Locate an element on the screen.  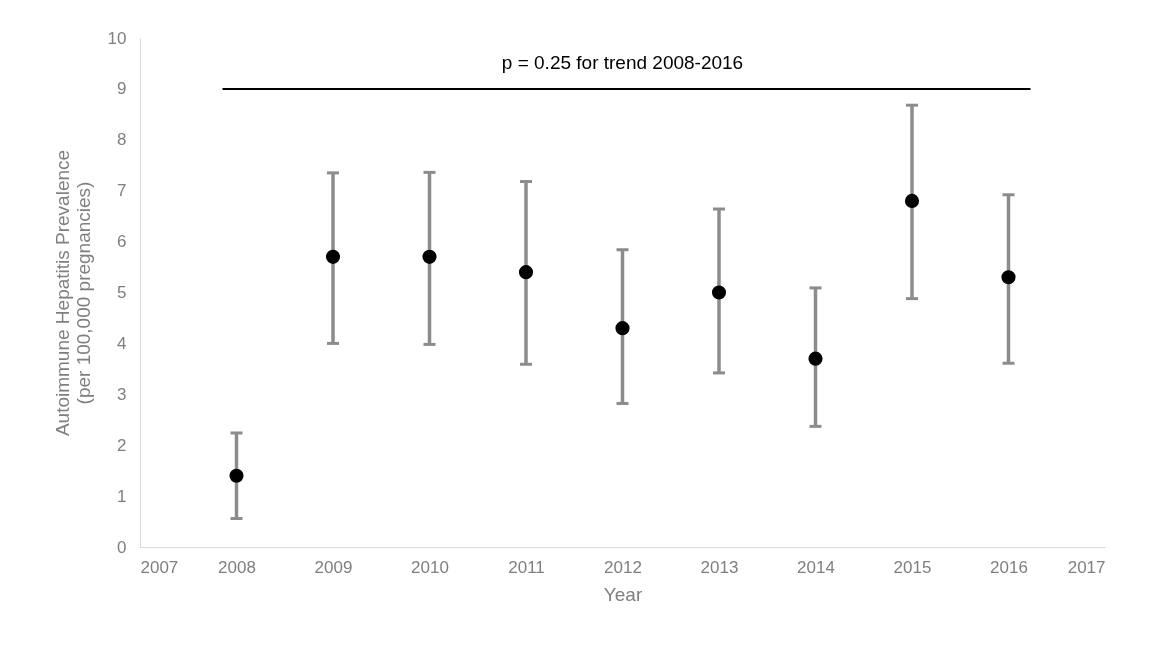
x-tick-label: 2009 is located at coordinates (333, 567).